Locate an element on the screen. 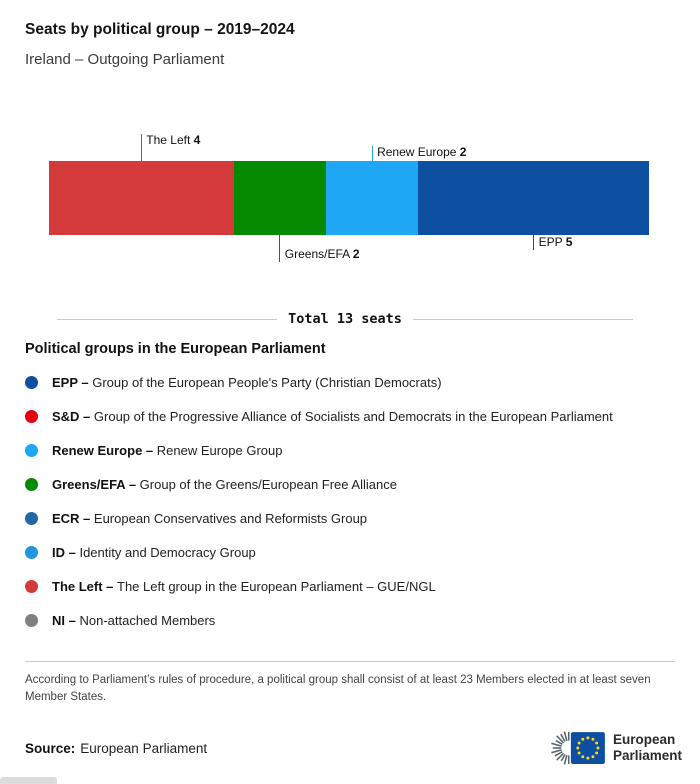 The width and height of the screenshot is (700, 784). european-parliament-logo: European Parliament is located at coordinates (610, 748).